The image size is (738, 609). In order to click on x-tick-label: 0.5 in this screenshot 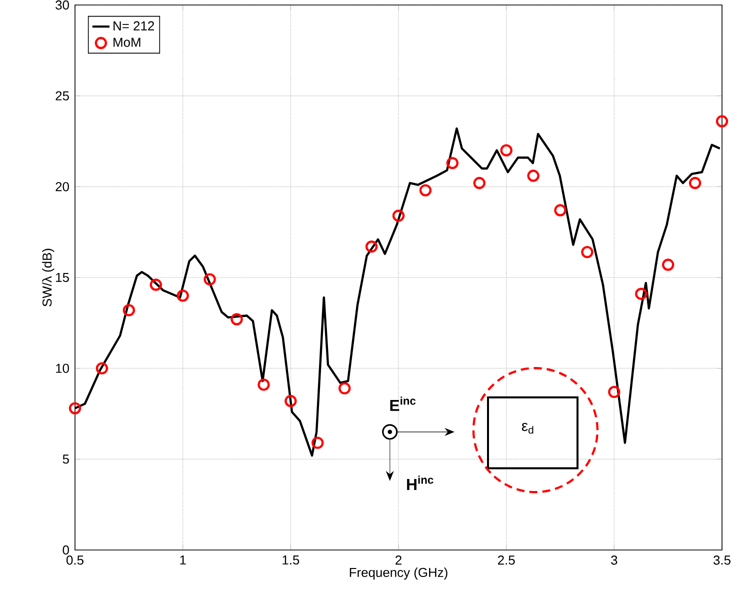, I will do `click(75, 560)`.